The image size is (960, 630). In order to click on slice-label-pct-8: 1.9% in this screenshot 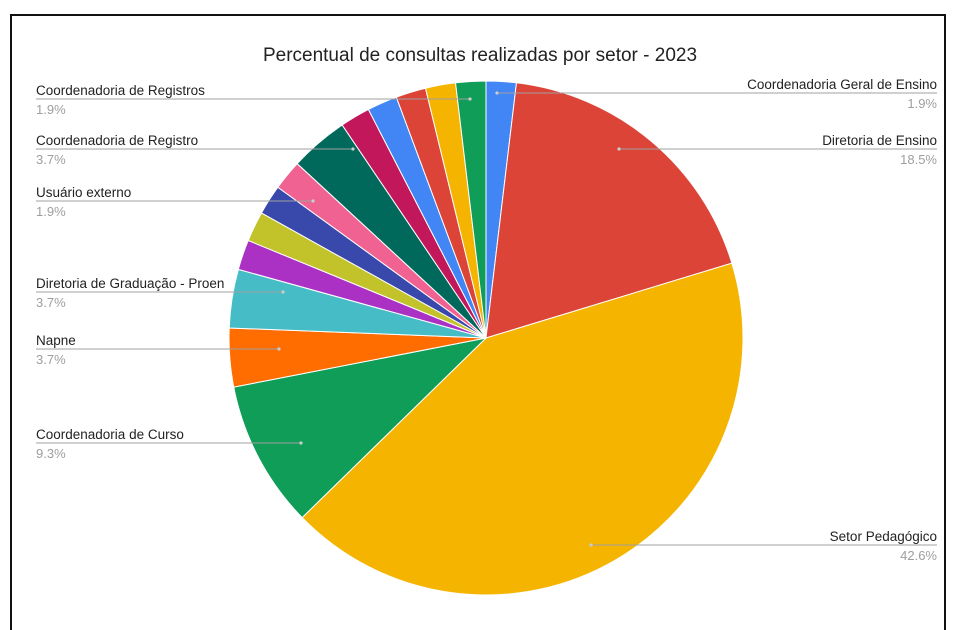, I will do `click(51, 211)`.